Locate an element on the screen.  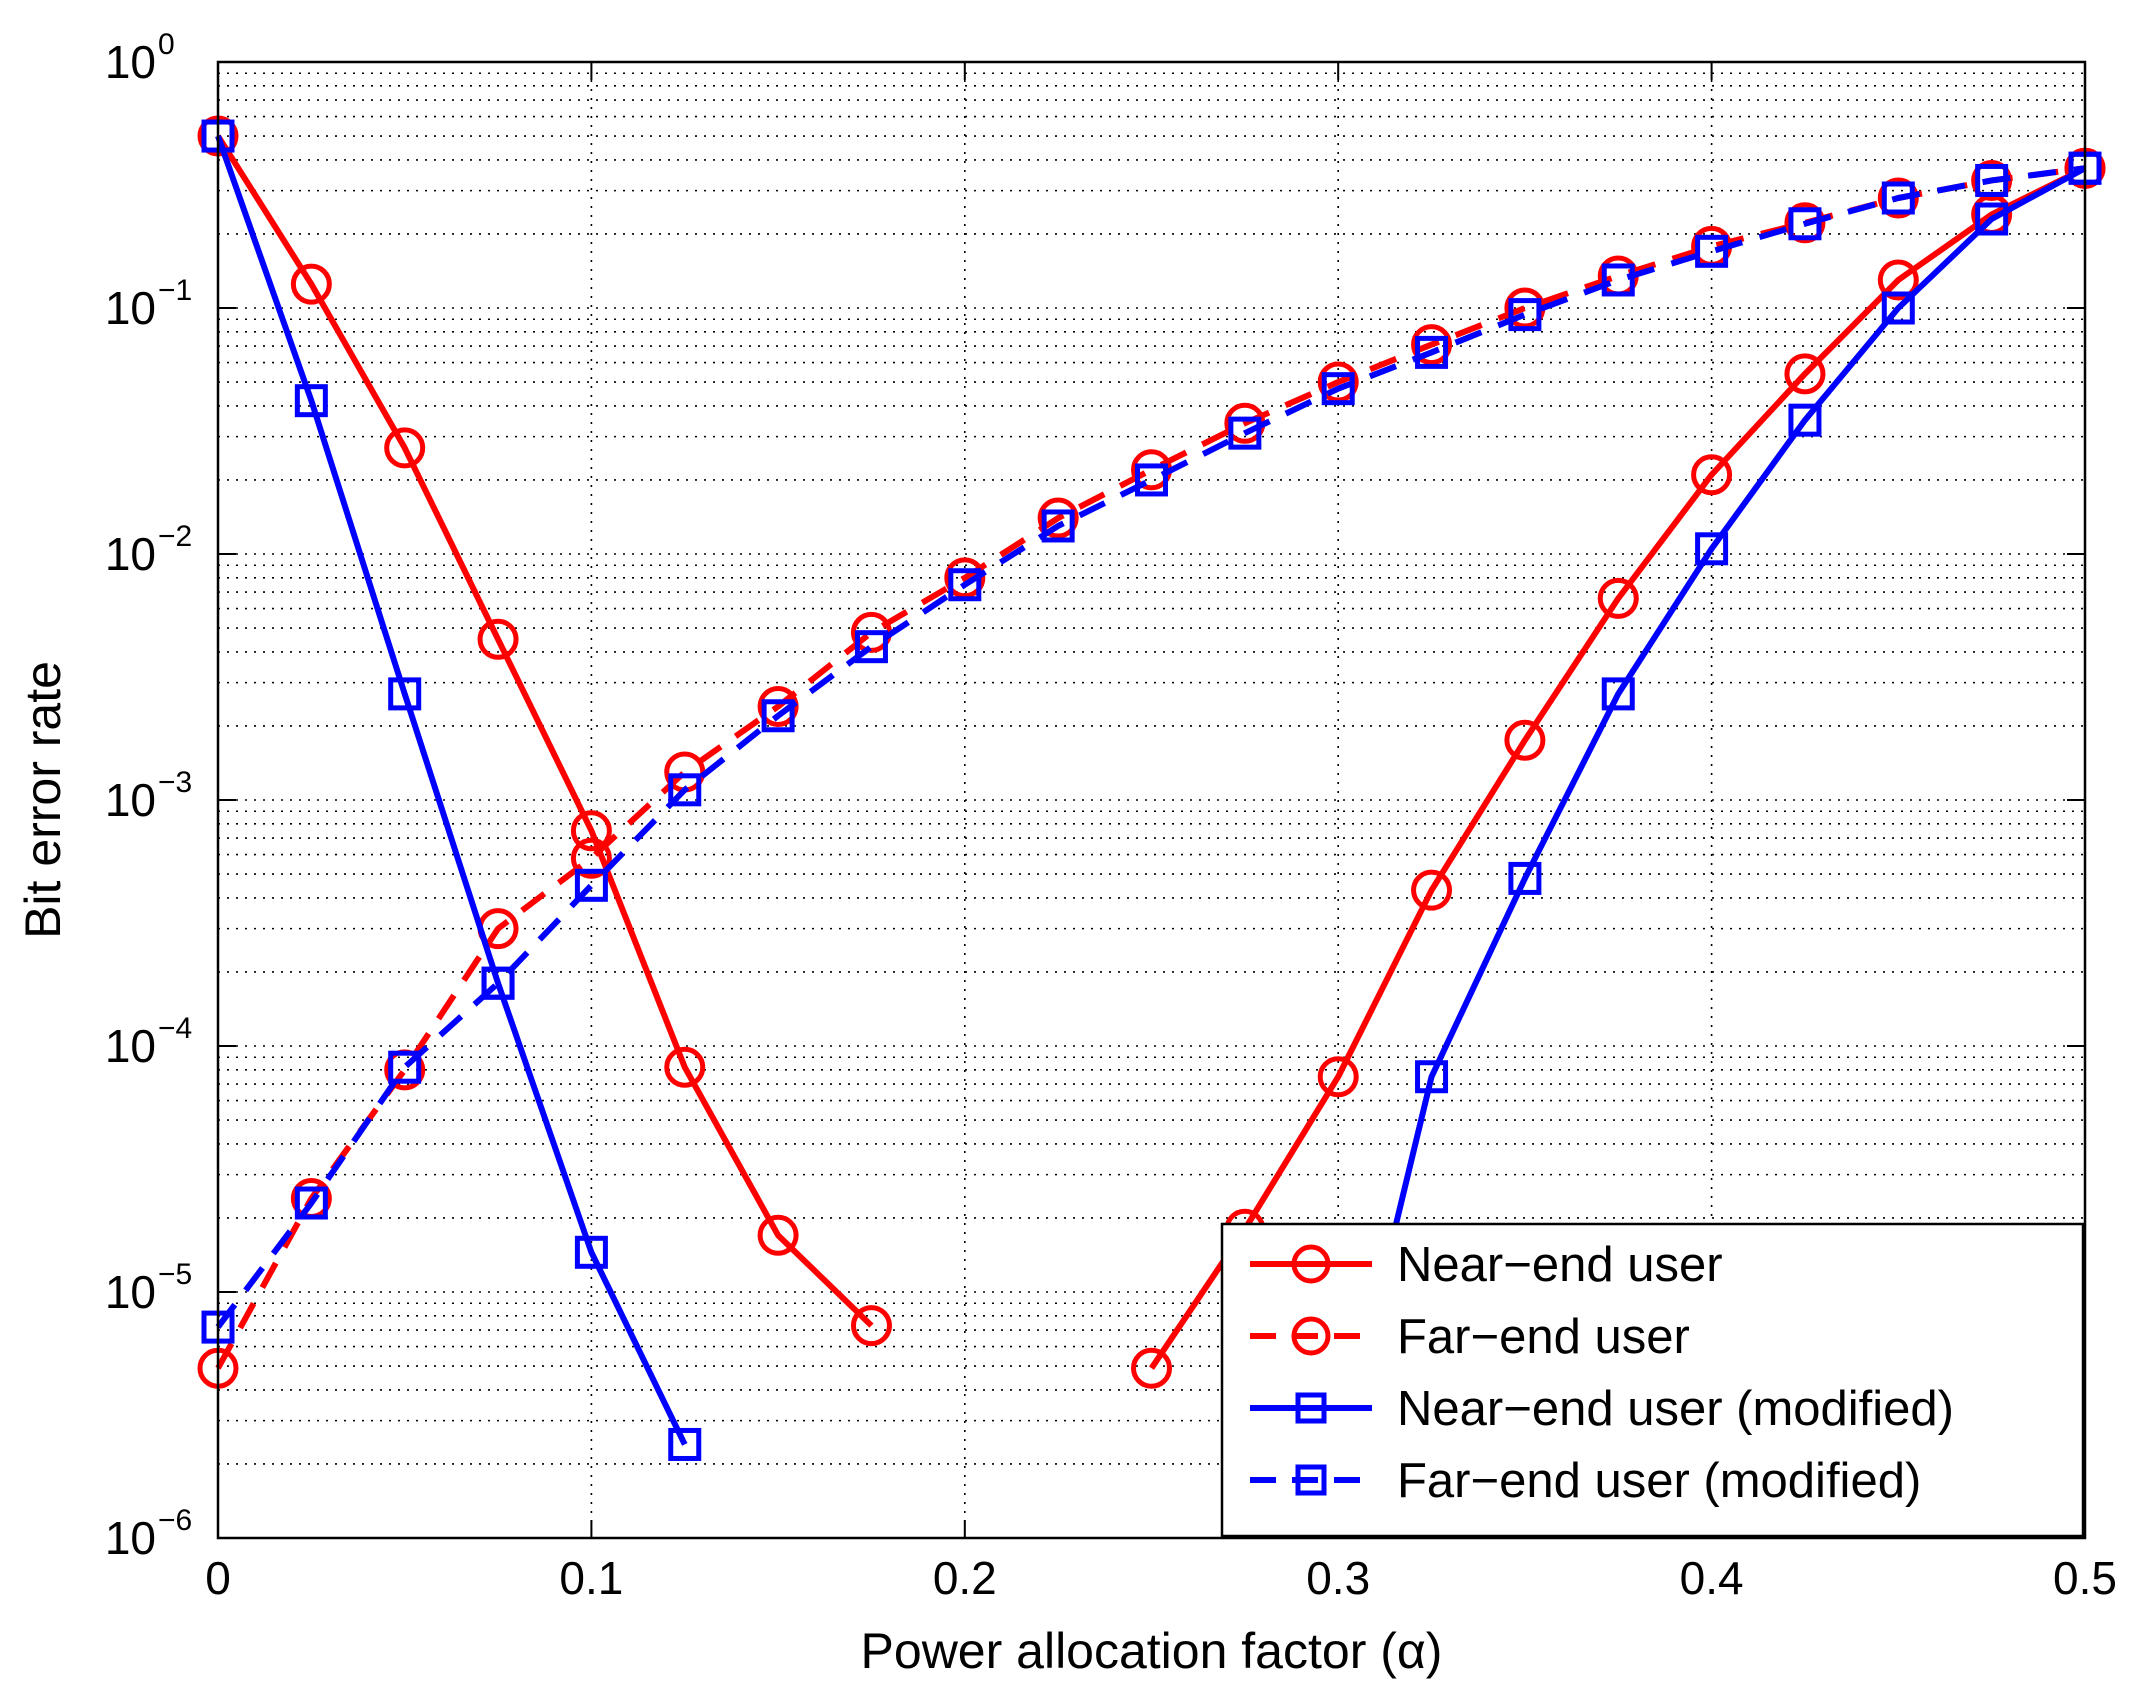
y-tick-label: 10 0 is located at coordinates (140, 58).